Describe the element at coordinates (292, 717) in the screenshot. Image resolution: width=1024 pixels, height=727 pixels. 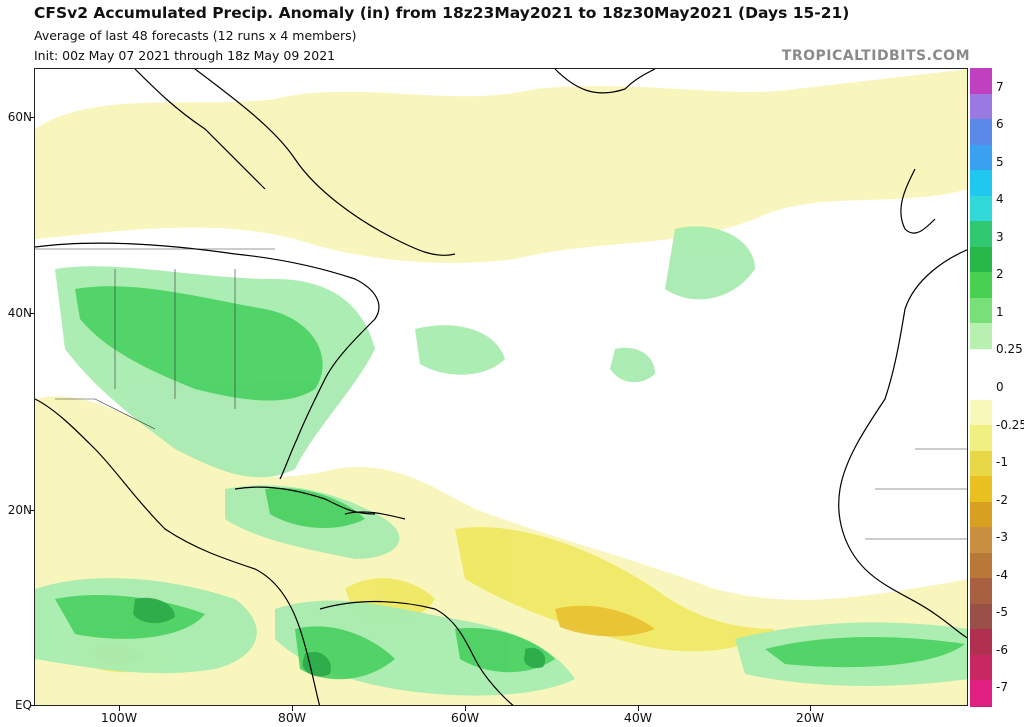
I see `lon-label-80w: 80W` at that location.